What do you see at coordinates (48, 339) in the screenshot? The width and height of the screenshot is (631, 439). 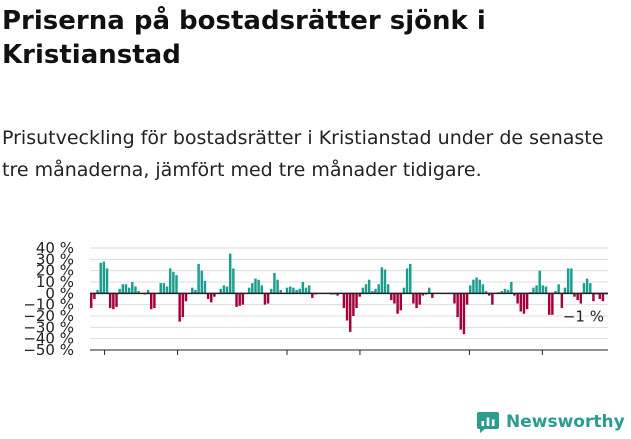 I see `y-tick-label: −40 %` at bounding box center [48, 339].